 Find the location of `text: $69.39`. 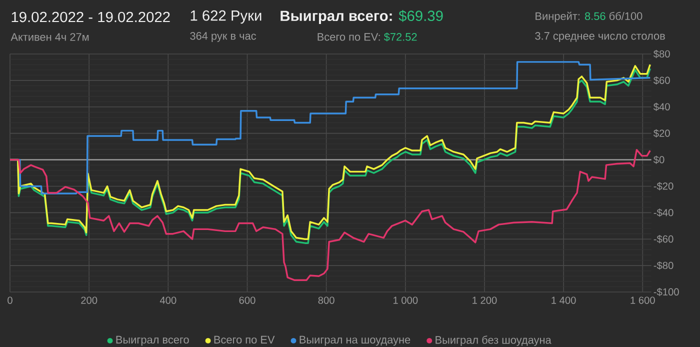

text: $69.39 is located at coordinates (420, 16).